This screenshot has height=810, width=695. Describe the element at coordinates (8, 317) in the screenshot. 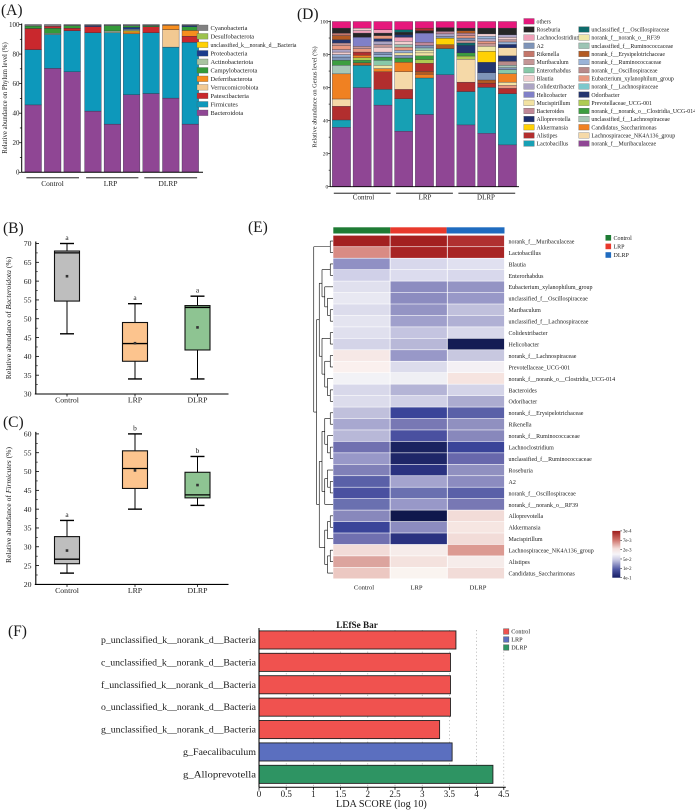

I see `svg-text:Relative abundance of Bacteroi: Relative abundance of Bacteroidota (%)` at that location.